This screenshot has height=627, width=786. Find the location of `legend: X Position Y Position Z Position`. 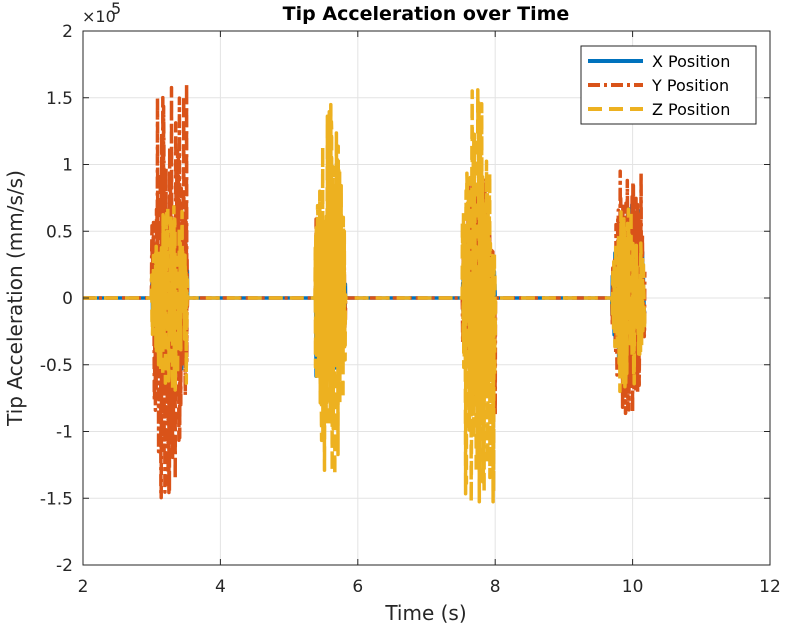

legend: X Position Y Position Z Position is located at coordinates (668, 85).